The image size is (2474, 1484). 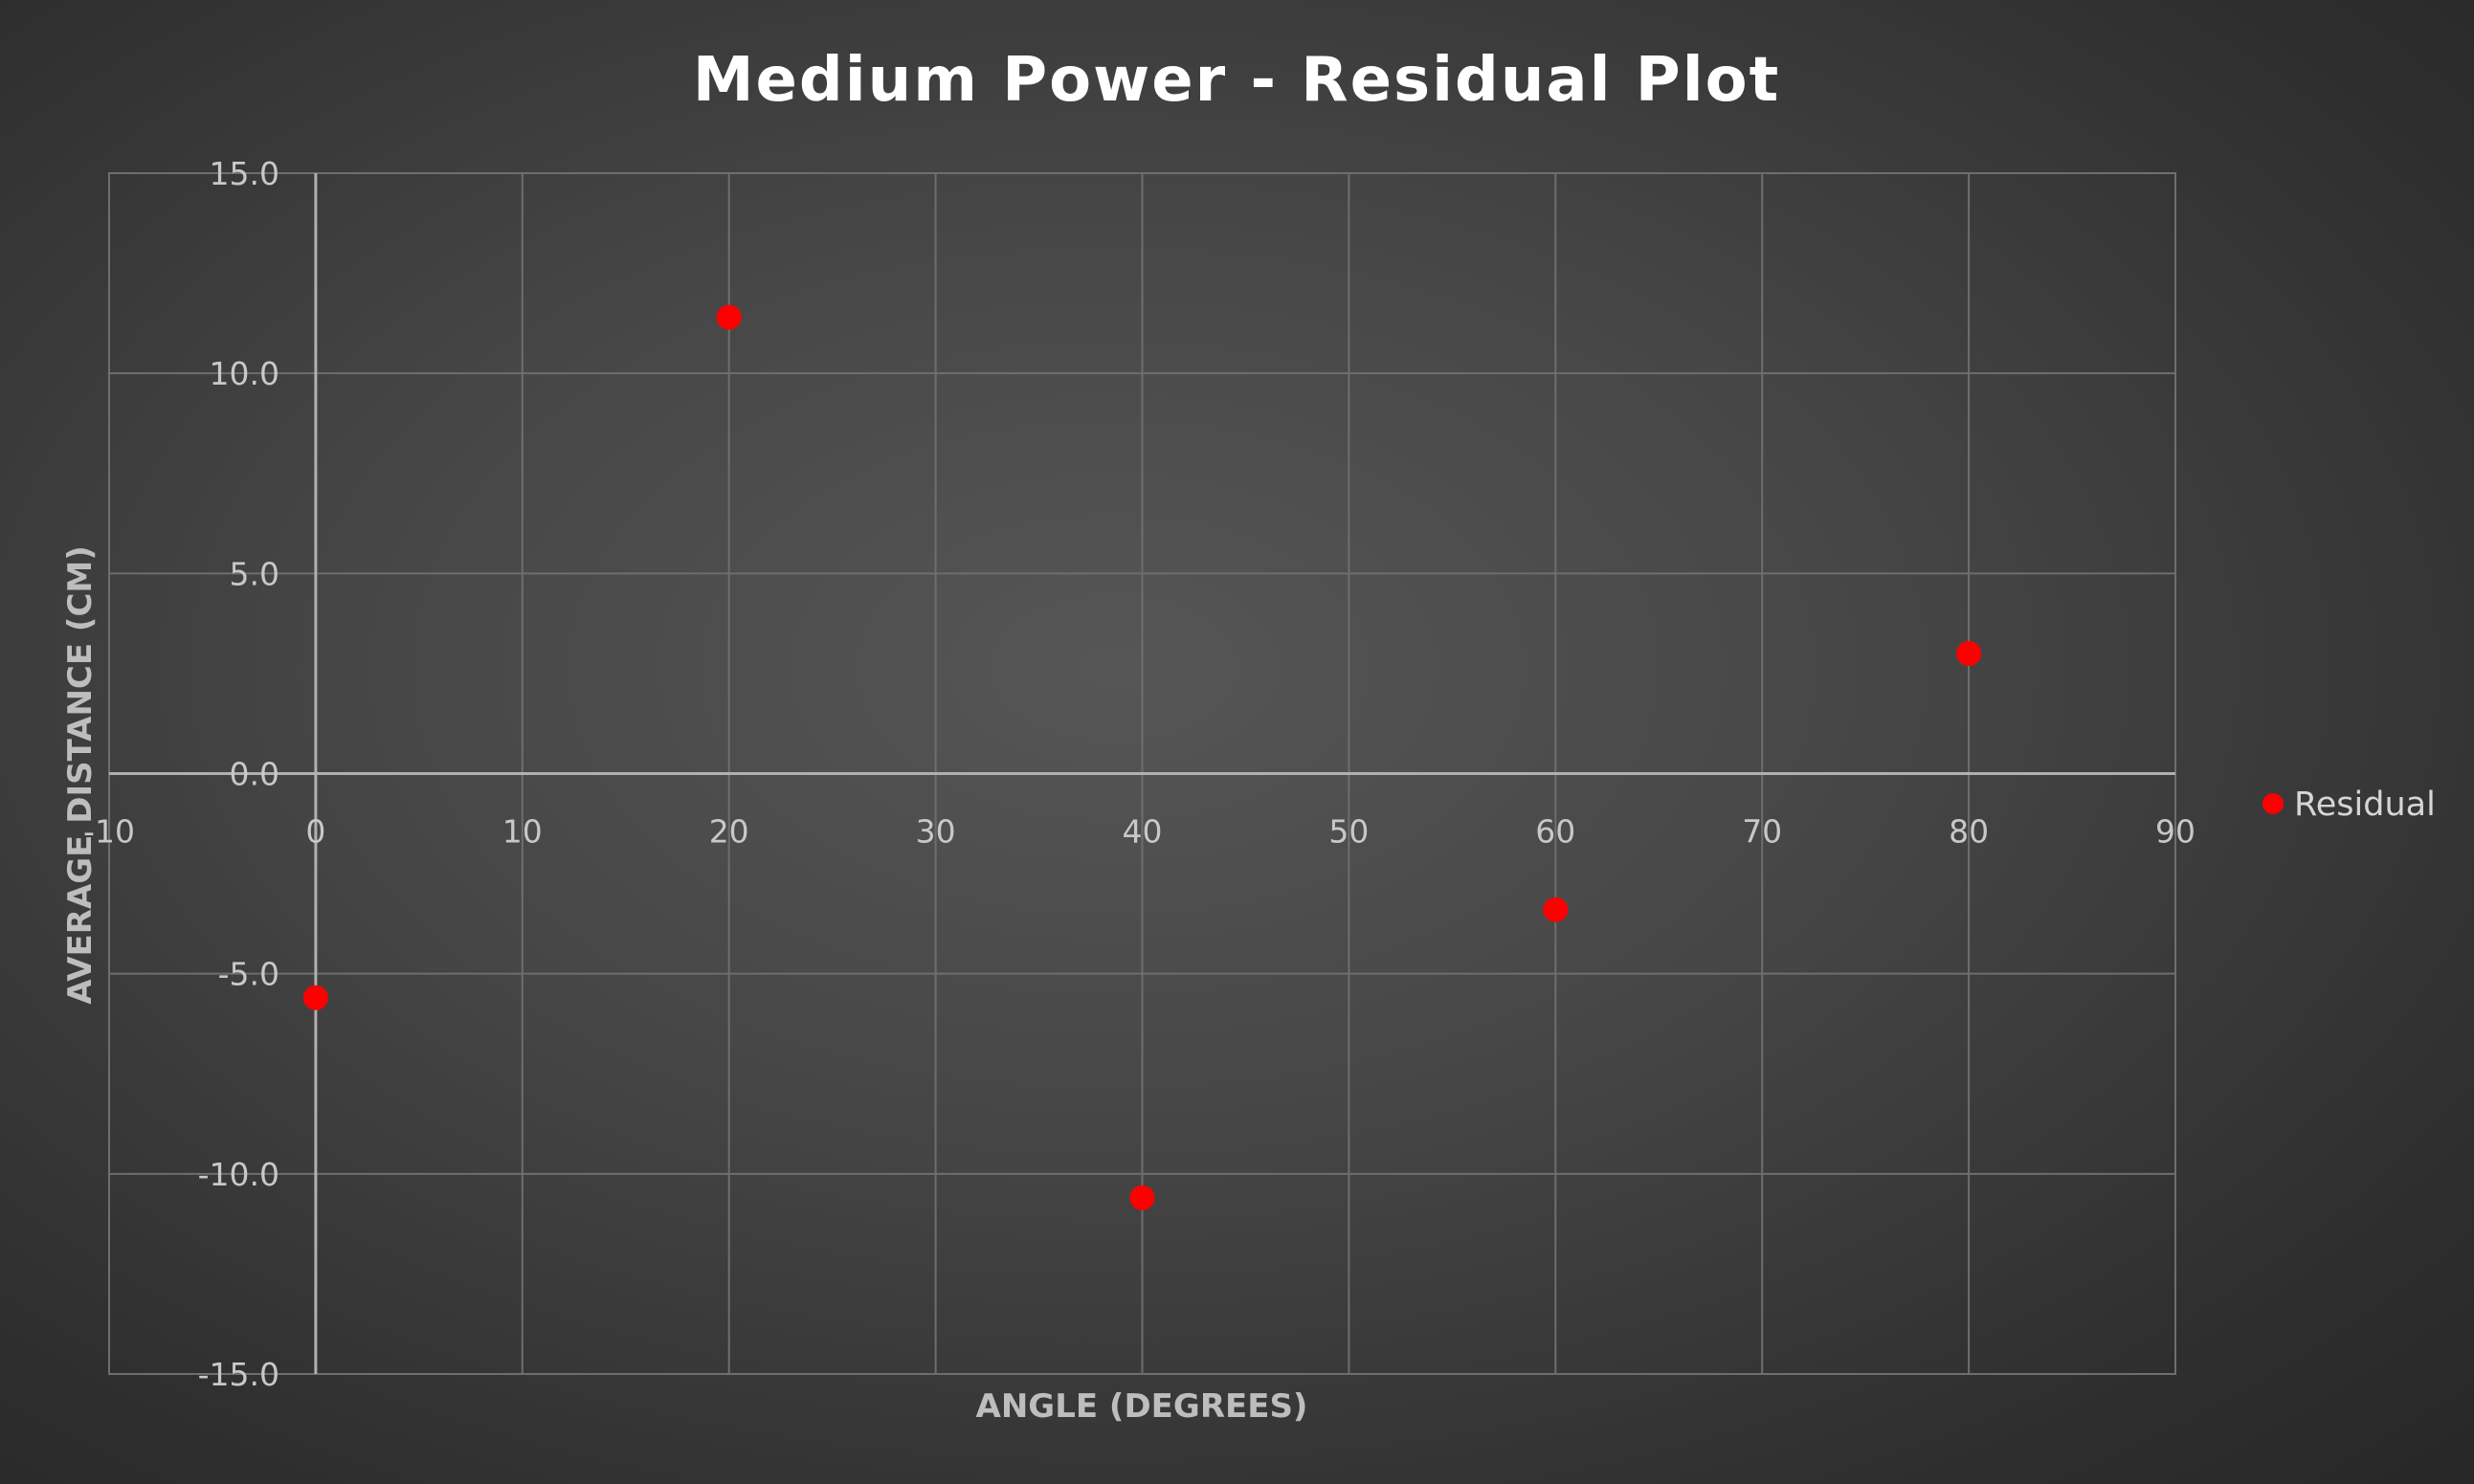 What do you see at coordinates (2365, 805) in the screenshot?
I see `legend-label-residual: Residual` at bounding box center [2365, 805].